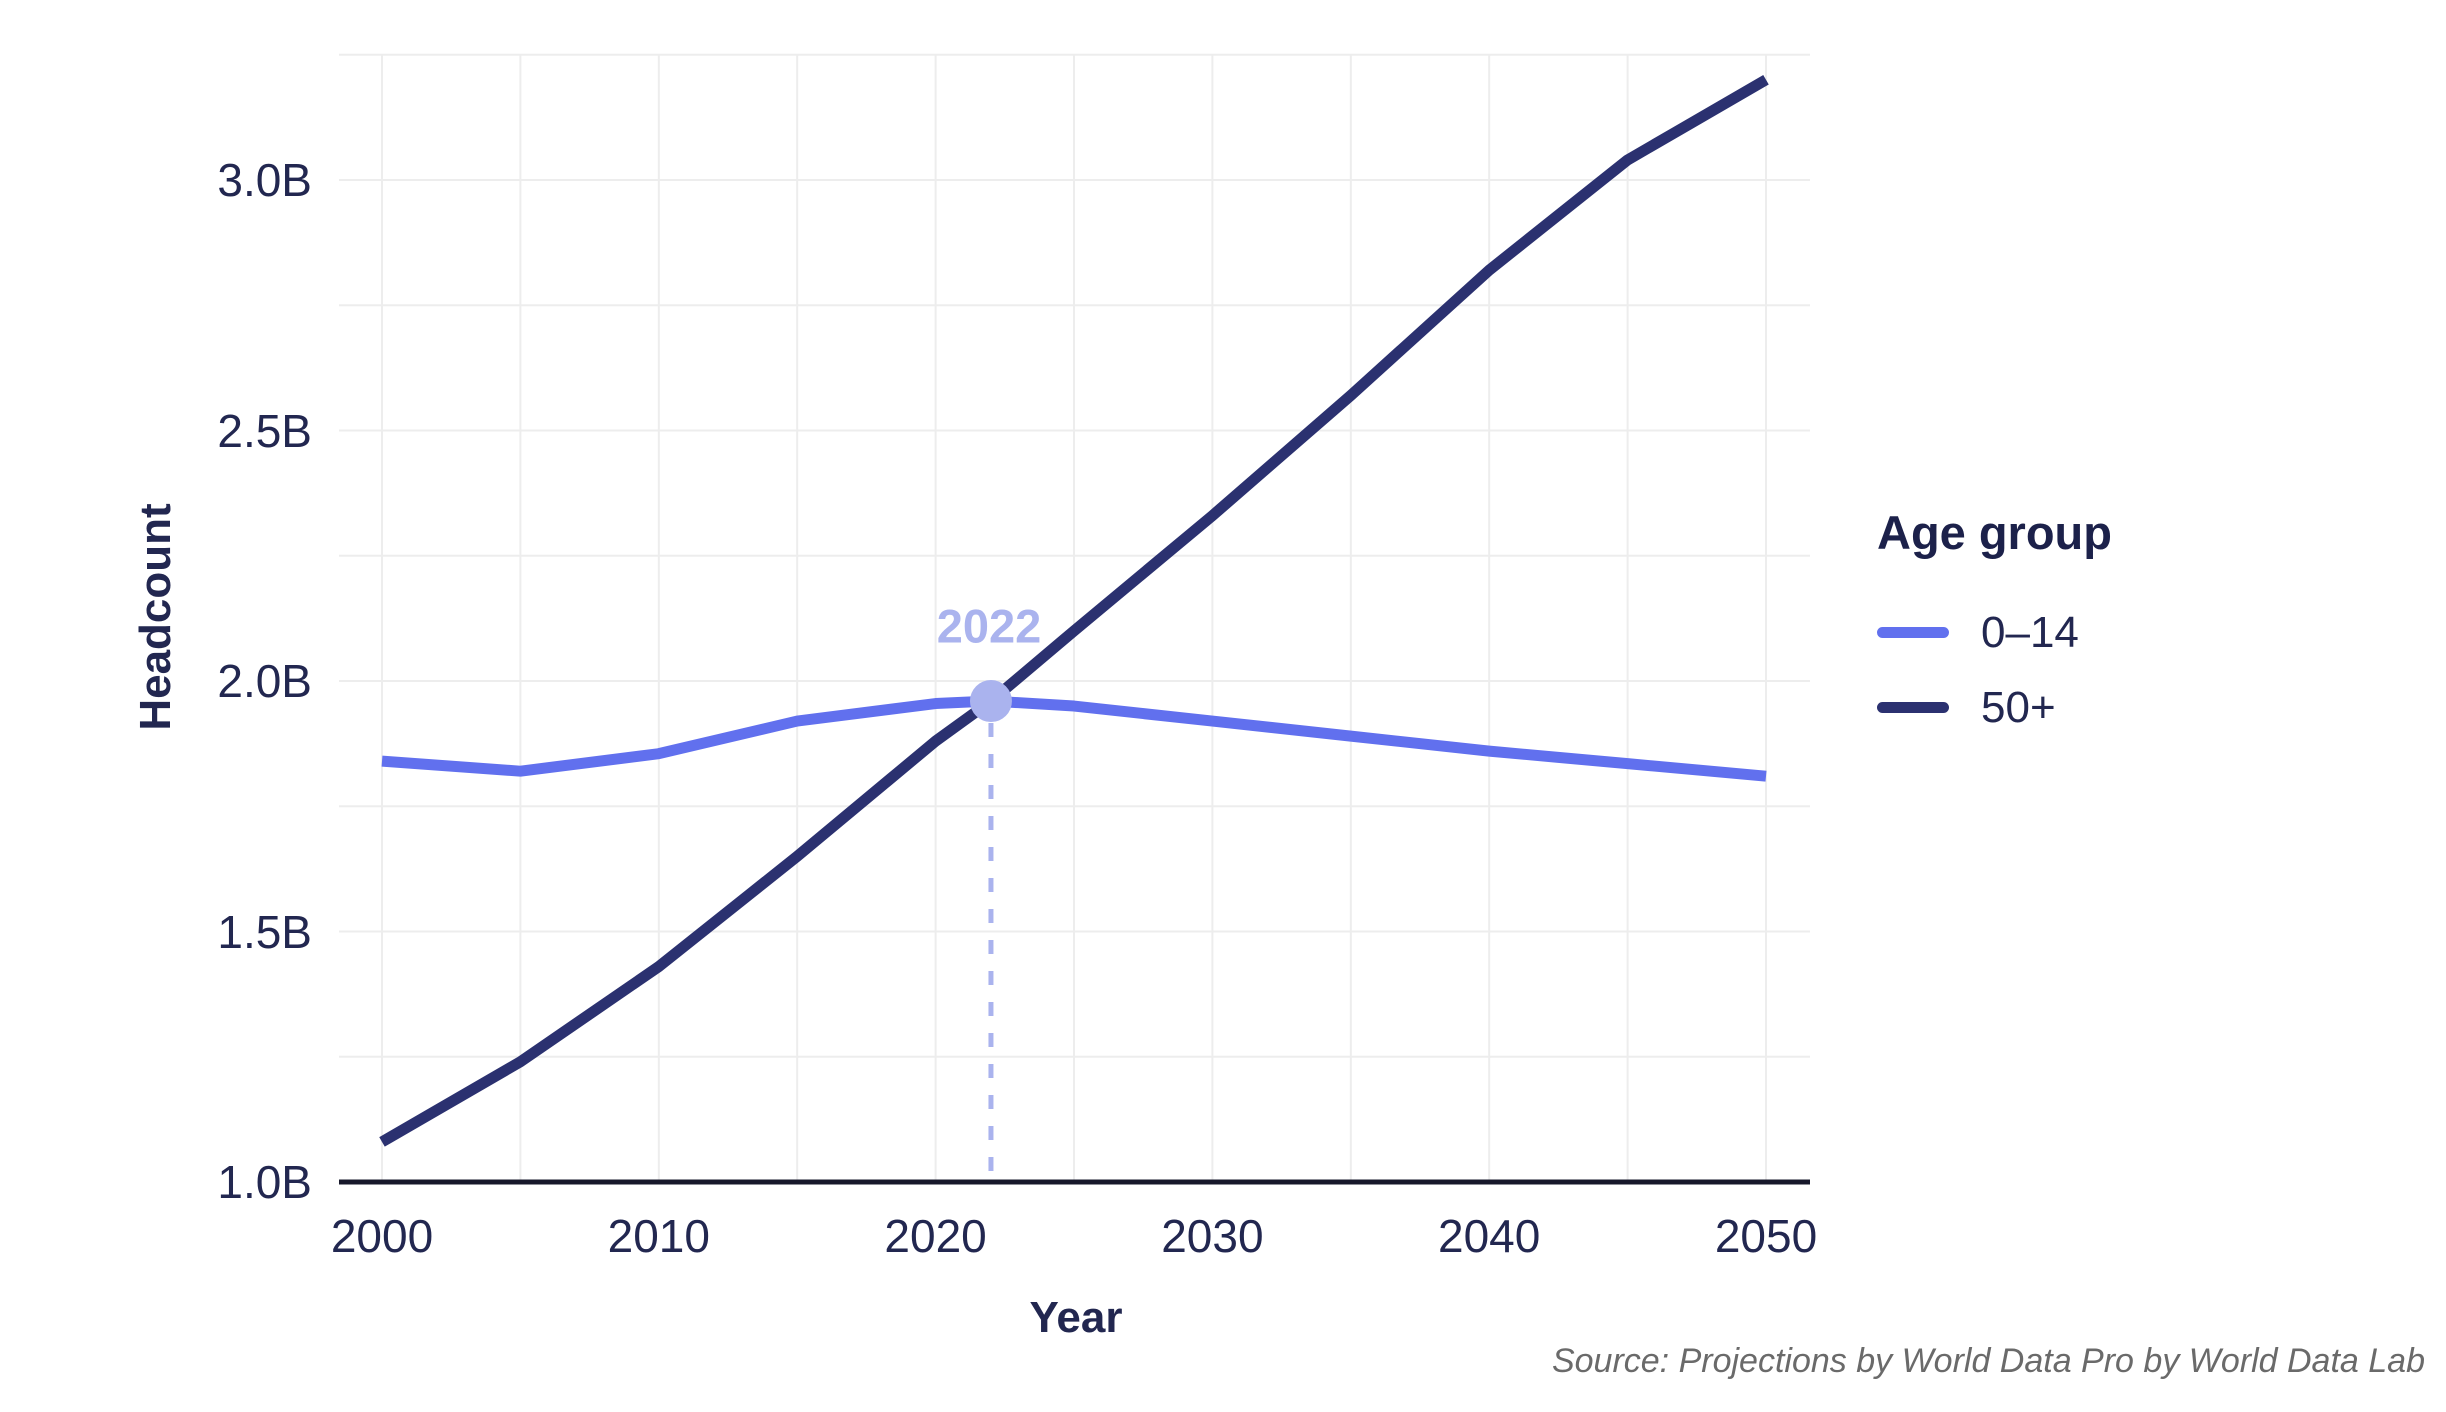 The image size is (2446, 1412). Describe the element at coordinates (264, 1182) in the screenshot. I see `y-tick-label: 1.0B` at that location.